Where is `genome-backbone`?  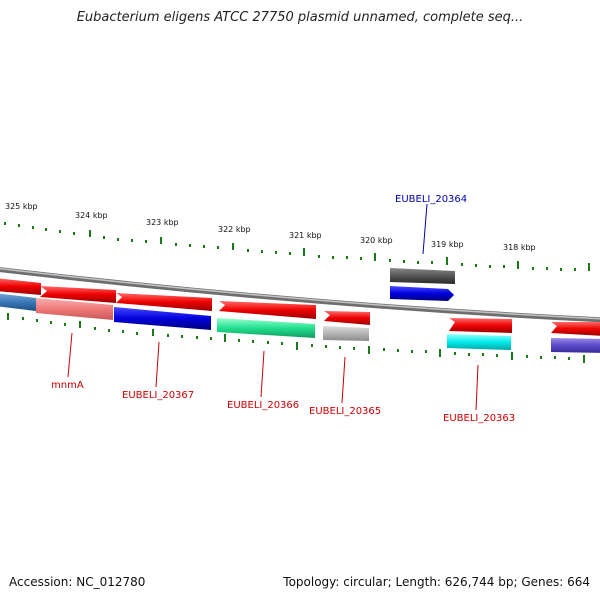
genome-backbone is located at coordinates (300, 295).